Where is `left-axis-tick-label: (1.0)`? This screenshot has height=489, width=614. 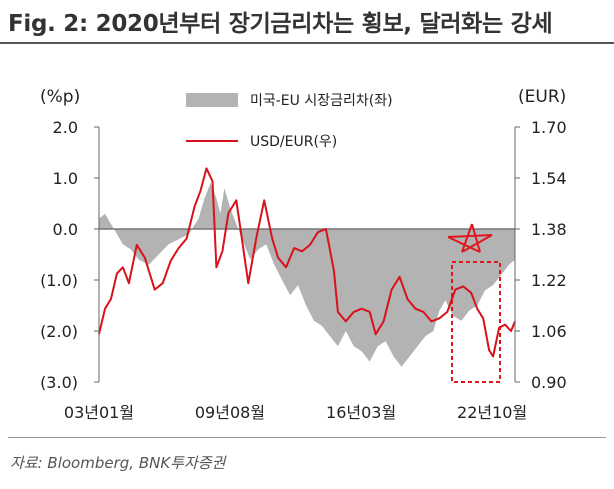
left-axis-tick-label: (1.0) is located at coordinates (59, 280).